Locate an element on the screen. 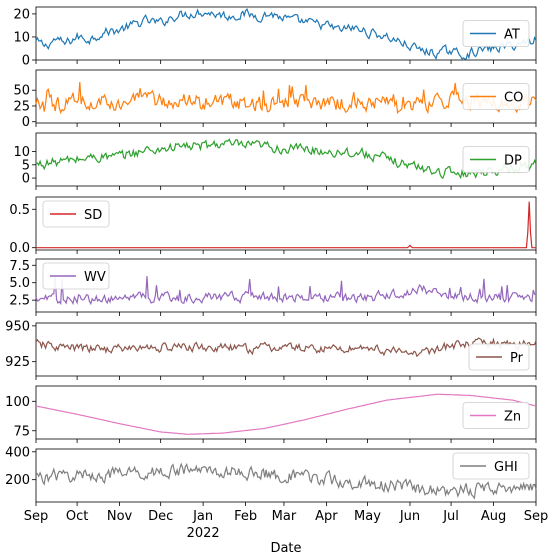 This screenshot has width=550, height=558. panel-GHI-frame is located at coordinates (286, 475).